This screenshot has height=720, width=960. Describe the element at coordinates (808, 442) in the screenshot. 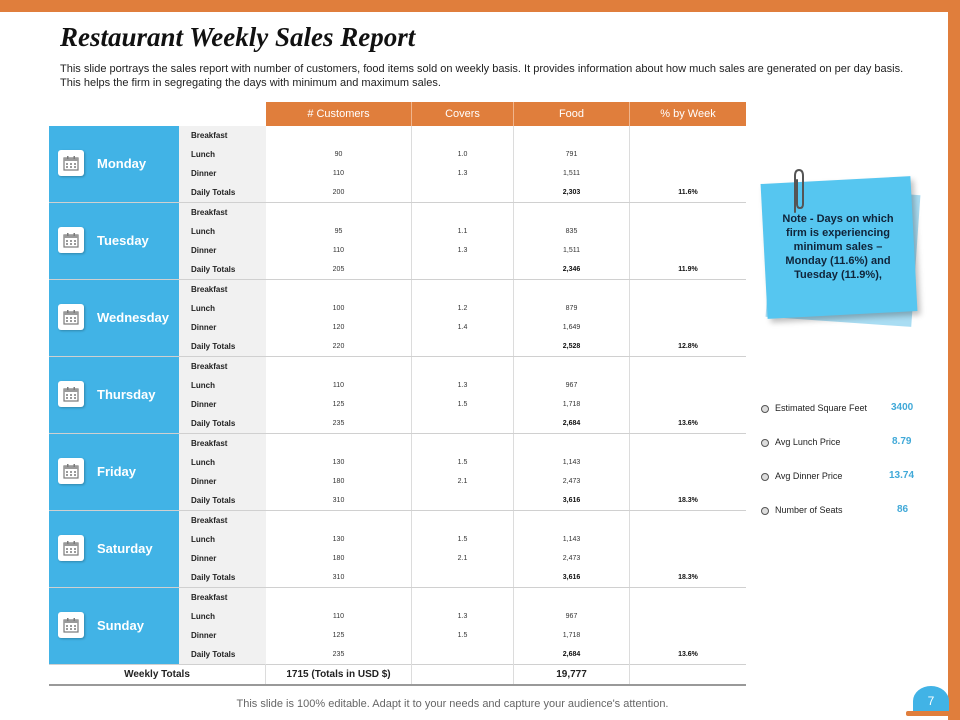

I see `stat-label: Avg Lunch Price` at that location.